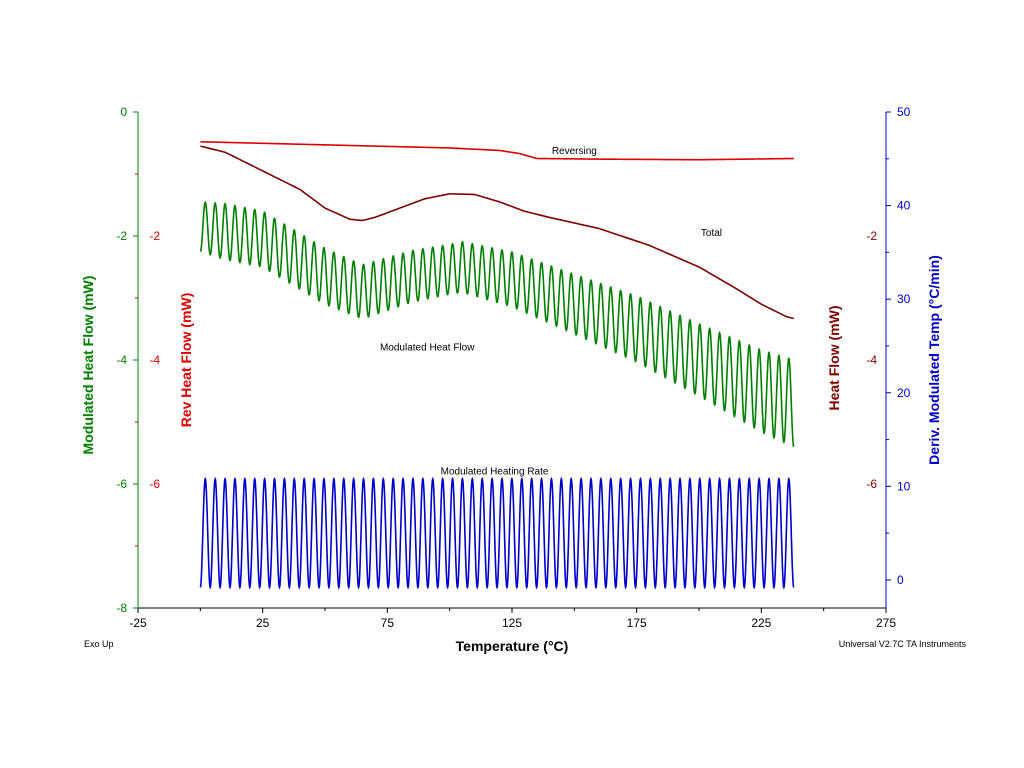 The width and height of the screenshot is (1024, 768). What do you see at coordinates (497, 150) in the screenshot?
I see `series-line-reversing` at bounding box center [497, 150].